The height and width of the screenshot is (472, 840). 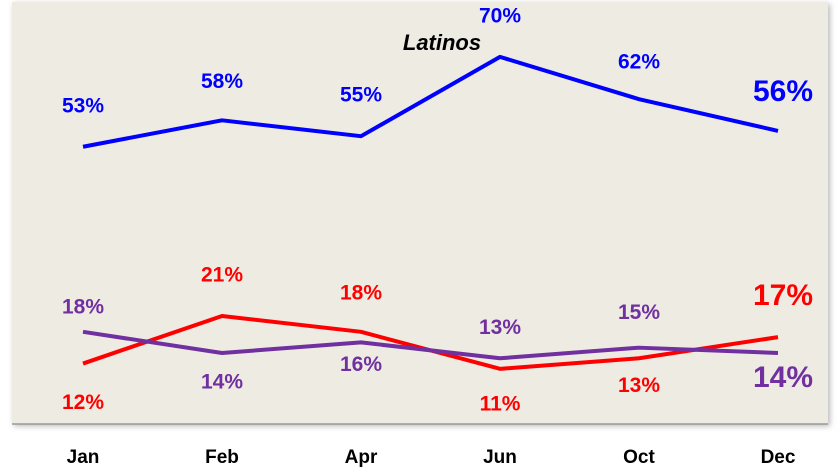 I want to click on data-label: 62%, so click(x=639, y=62).